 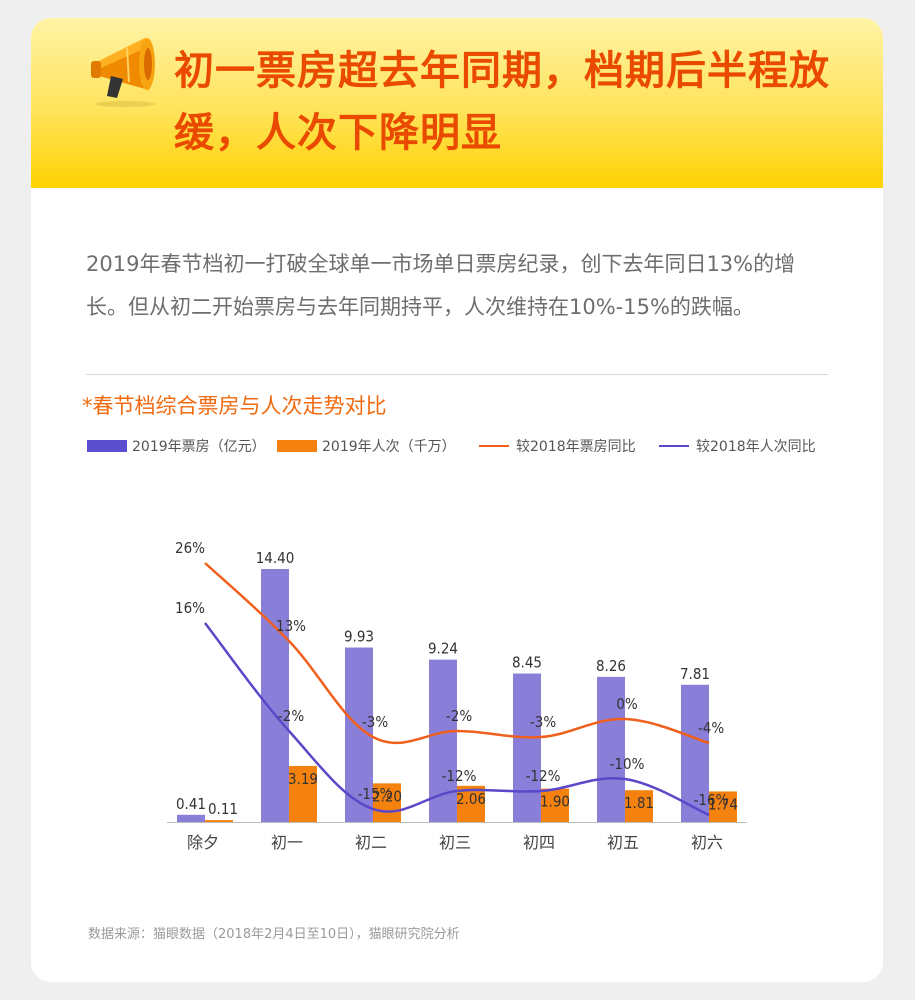 What do you see at coordinates (555, 802) in the screenshot?
I see `data-label-audience: 1.90` at bounding box center [555, 802].